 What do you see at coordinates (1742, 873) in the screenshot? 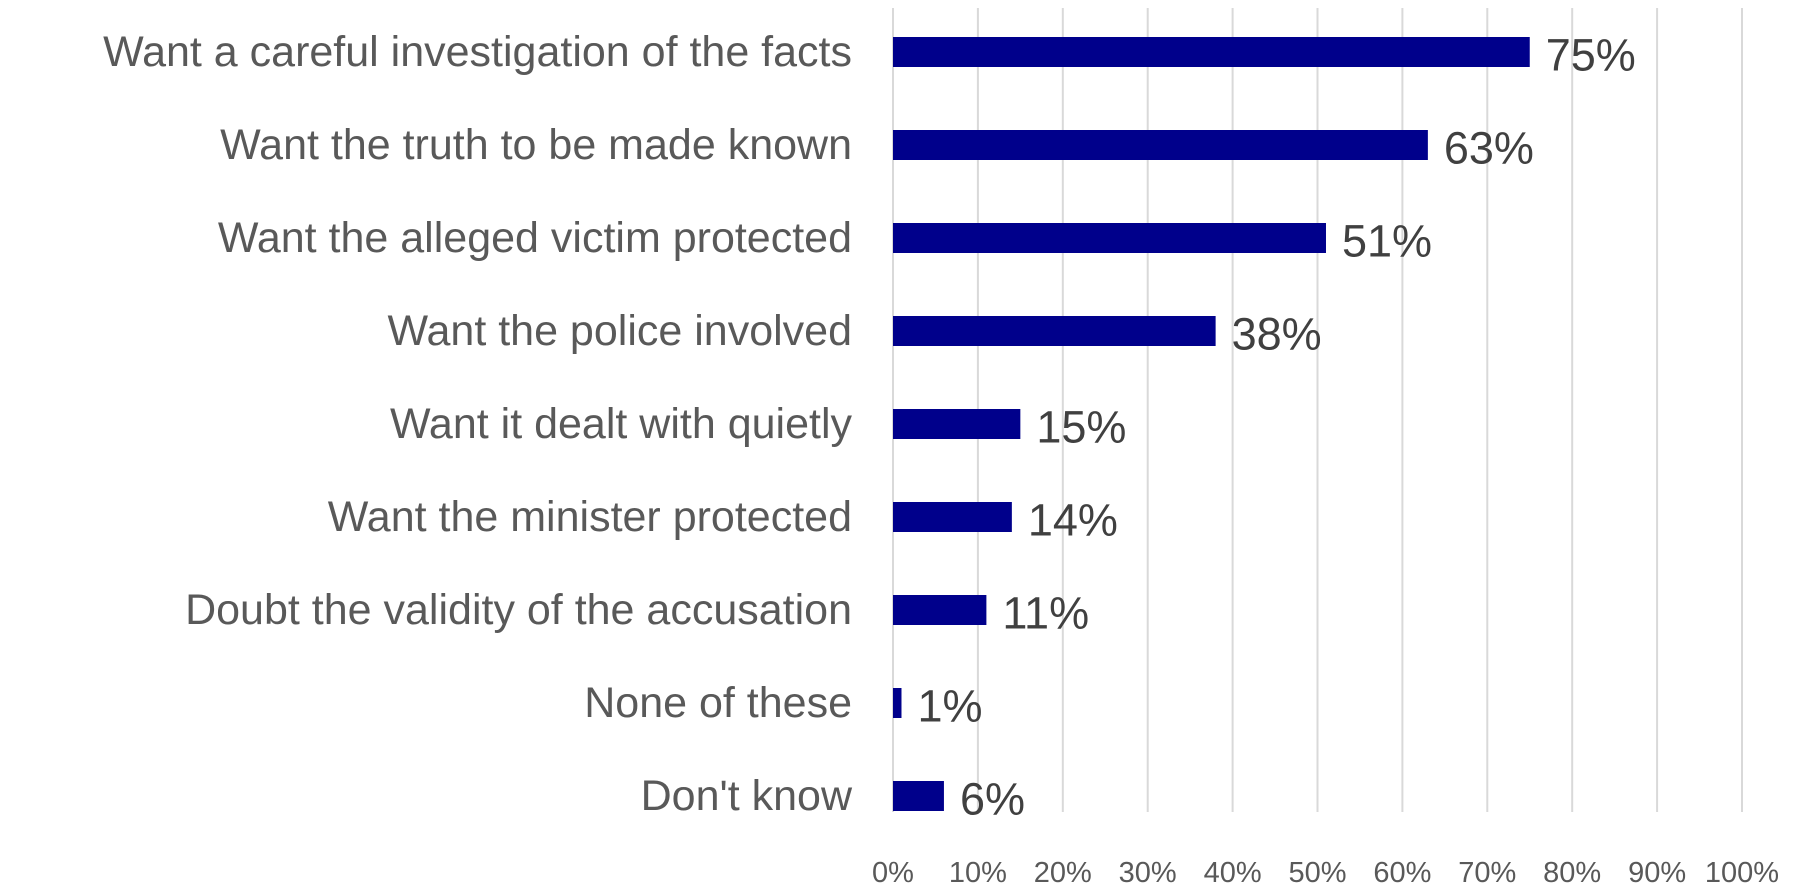
I see `x-tick-label: 100%` at bounding box center [1742, 873].